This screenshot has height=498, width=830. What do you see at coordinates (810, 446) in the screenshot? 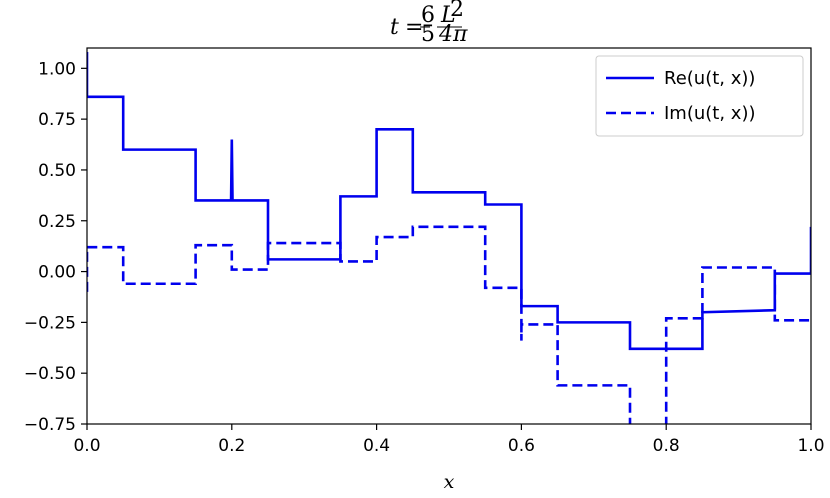
I see `x-tick-label: 1.0` at bounding box center [810, 446].